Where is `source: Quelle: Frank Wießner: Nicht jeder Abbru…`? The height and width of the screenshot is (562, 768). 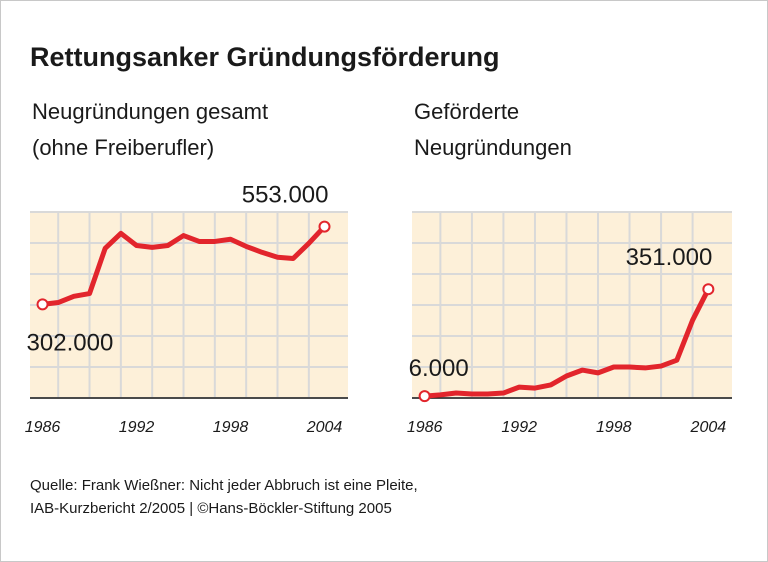 source: Quelle: Frank Wießner: Nicht jeder Abbru… is located at coordinates (224, 485).